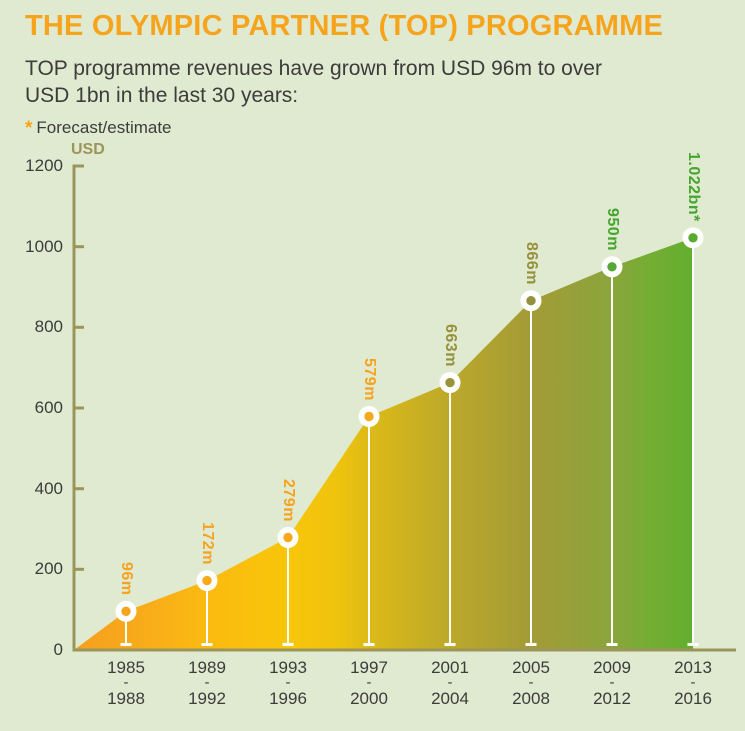  Describe the element at coordinates (450, 698) in the screenshot. I see `period-end-year: 2004` at that location.